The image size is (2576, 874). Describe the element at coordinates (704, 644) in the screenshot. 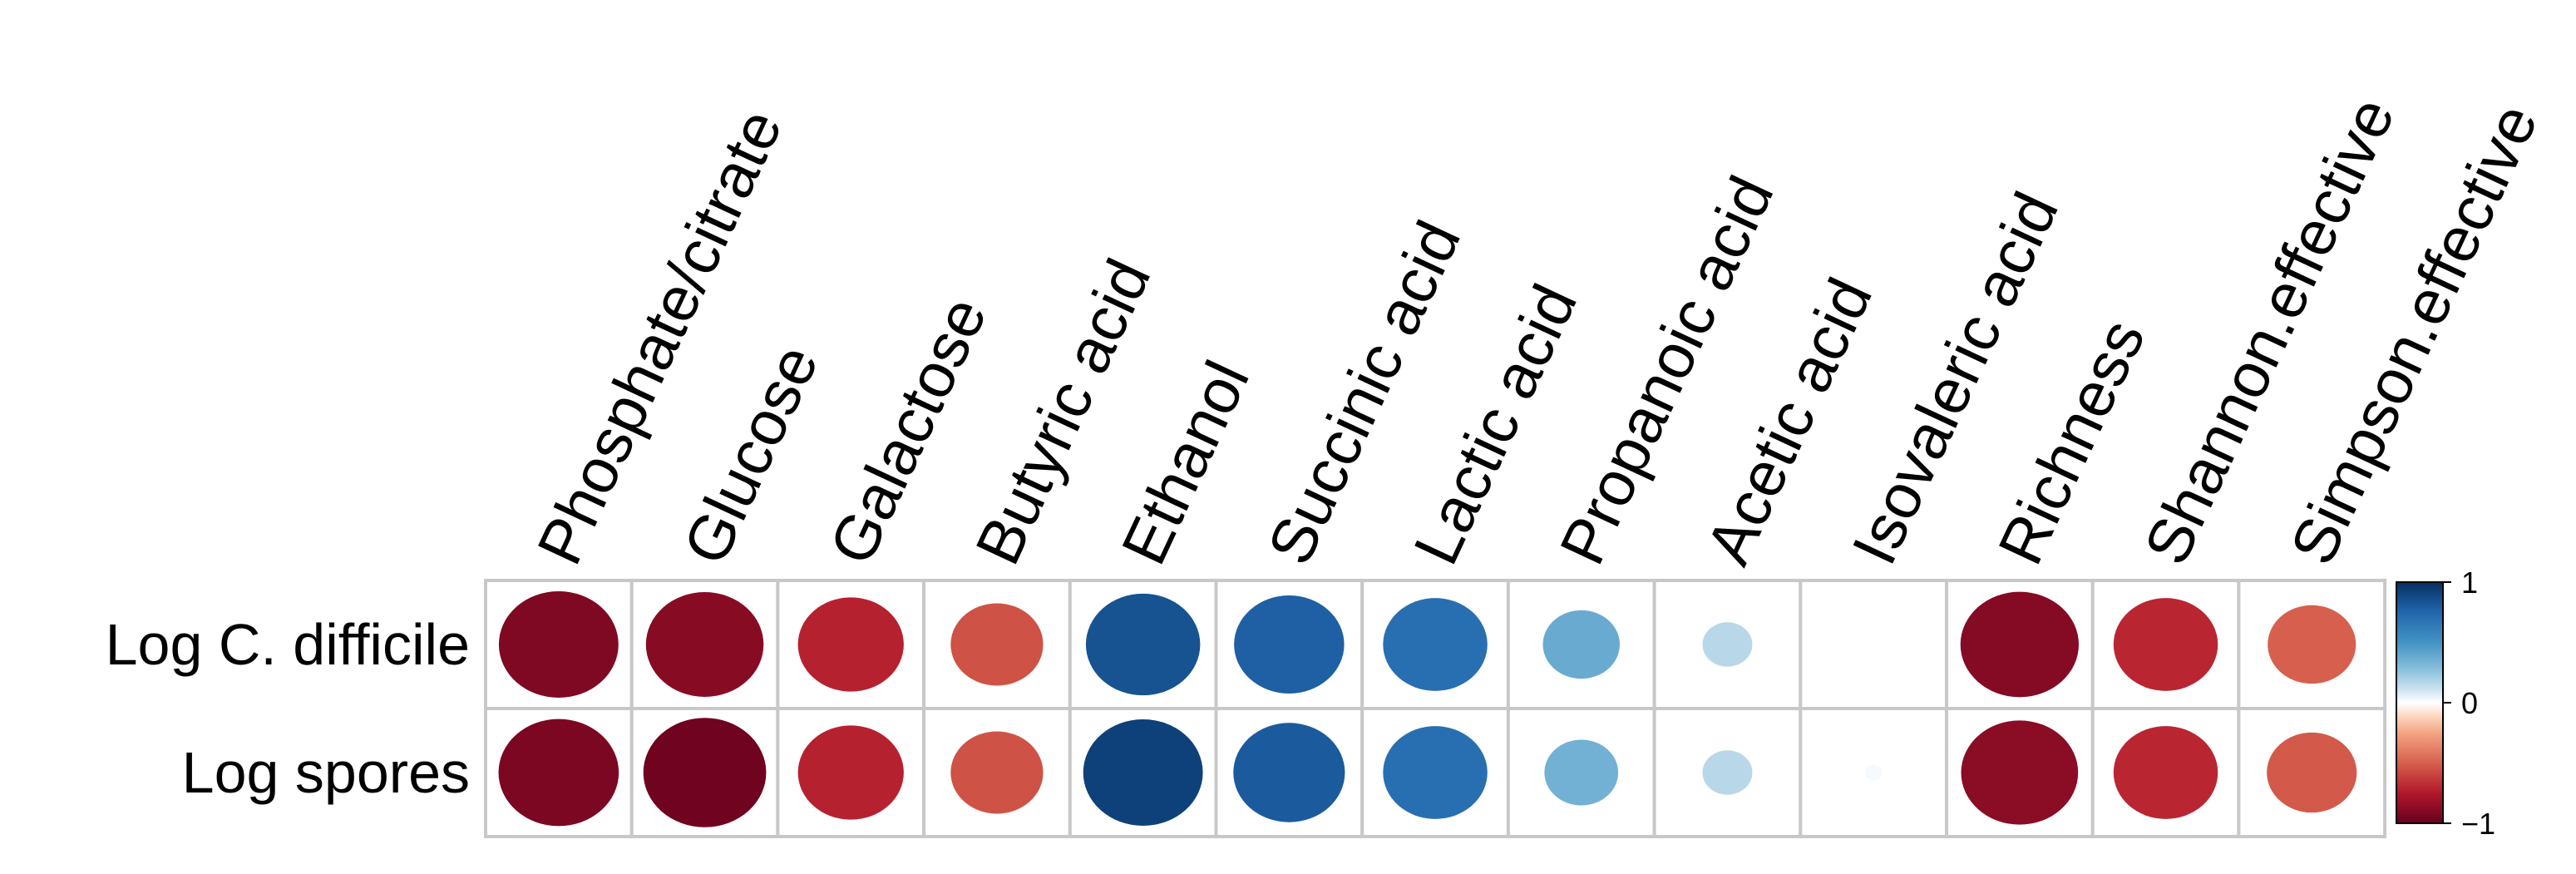

I see `corr-circle-log-c-difficile-glucose` at that location.